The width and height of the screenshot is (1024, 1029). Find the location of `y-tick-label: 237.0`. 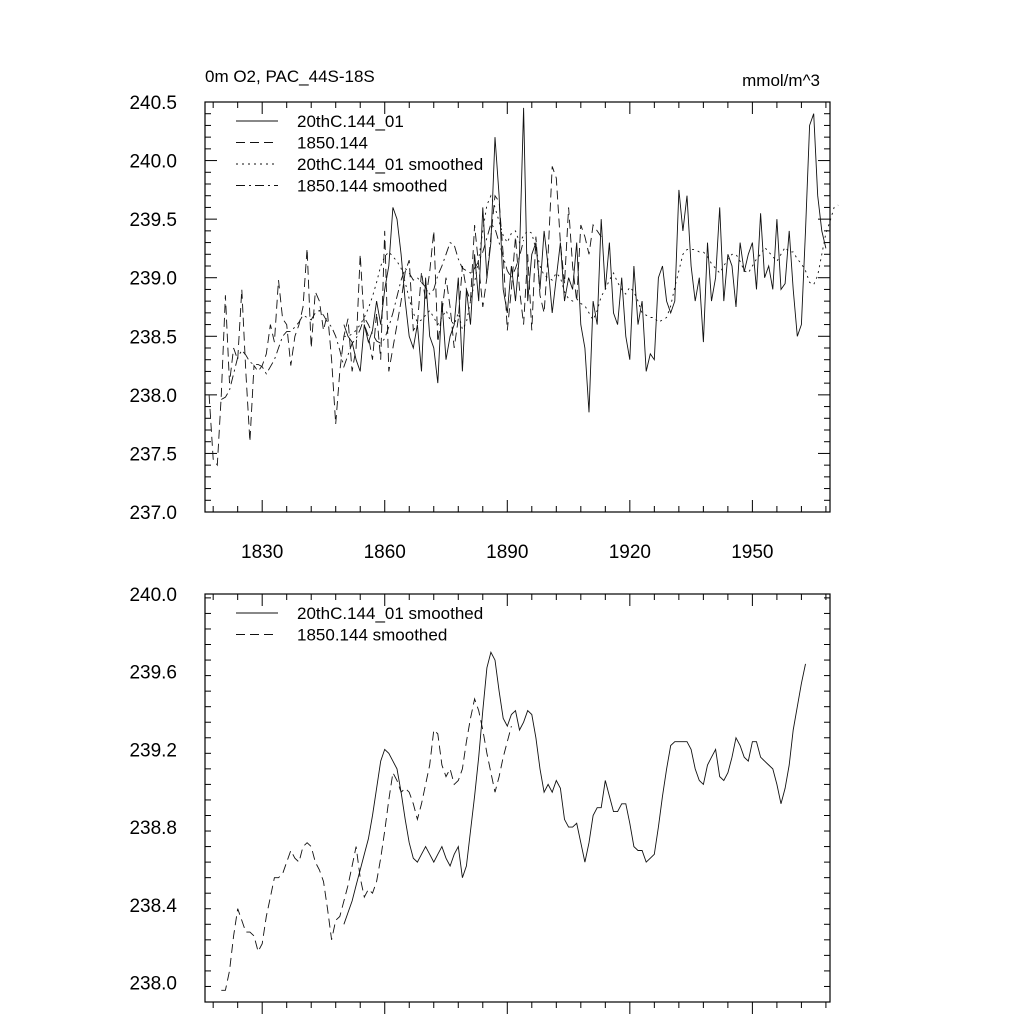

y-tick-label: 237.0 is located at coordinates (153, 513).